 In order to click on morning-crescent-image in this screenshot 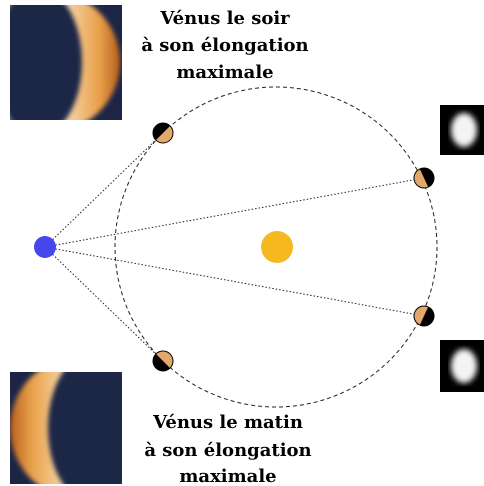, I will do `click(66, 428)`.